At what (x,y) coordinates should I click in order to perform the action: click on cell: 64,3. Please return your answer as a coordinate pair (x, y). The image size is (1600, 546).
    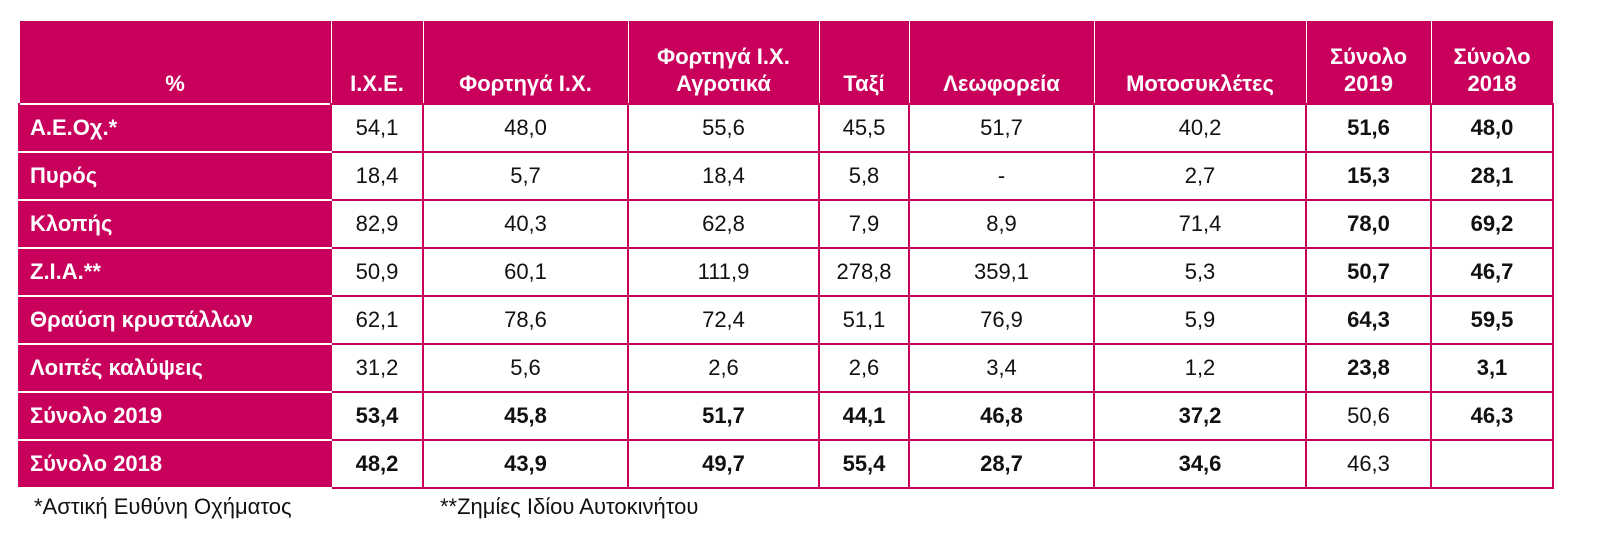
    Looking at the image, I should click on (1368, 320).